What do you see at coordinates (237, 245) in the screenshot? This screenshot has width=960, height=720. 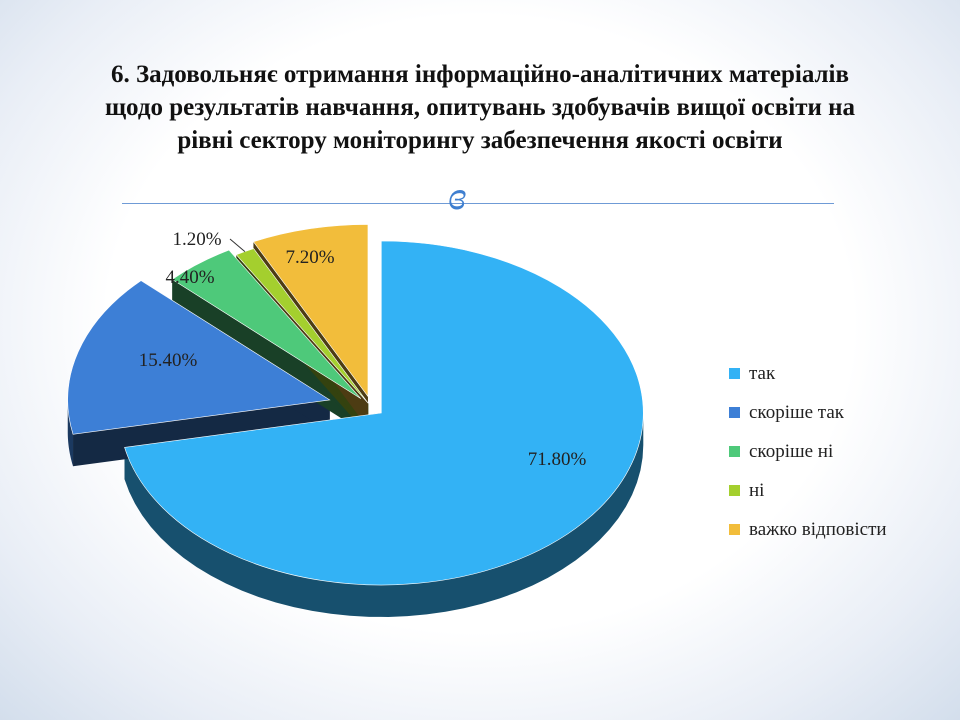 I see `leader-line` at bounding box center [237, 245].